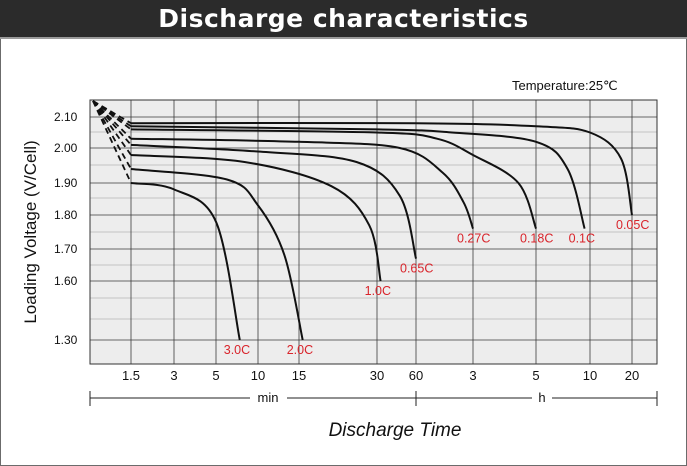 This screenshot has height=466, width=687. Describe the element at coordinates (632, 225) in the screenshot. I see `curve-label: 0.05C` at that location.